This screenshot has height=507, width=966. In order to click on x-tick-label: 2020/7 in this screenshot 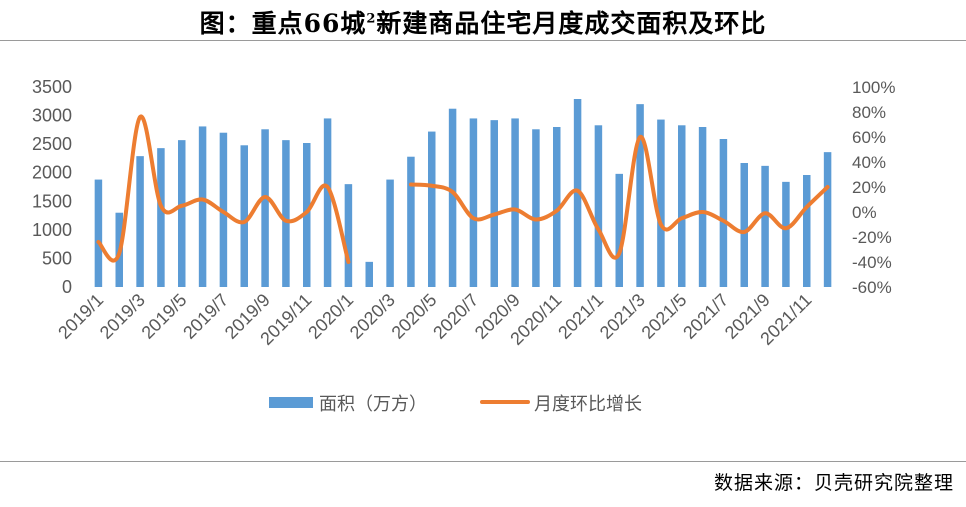, I will do `click(455, 316)`.